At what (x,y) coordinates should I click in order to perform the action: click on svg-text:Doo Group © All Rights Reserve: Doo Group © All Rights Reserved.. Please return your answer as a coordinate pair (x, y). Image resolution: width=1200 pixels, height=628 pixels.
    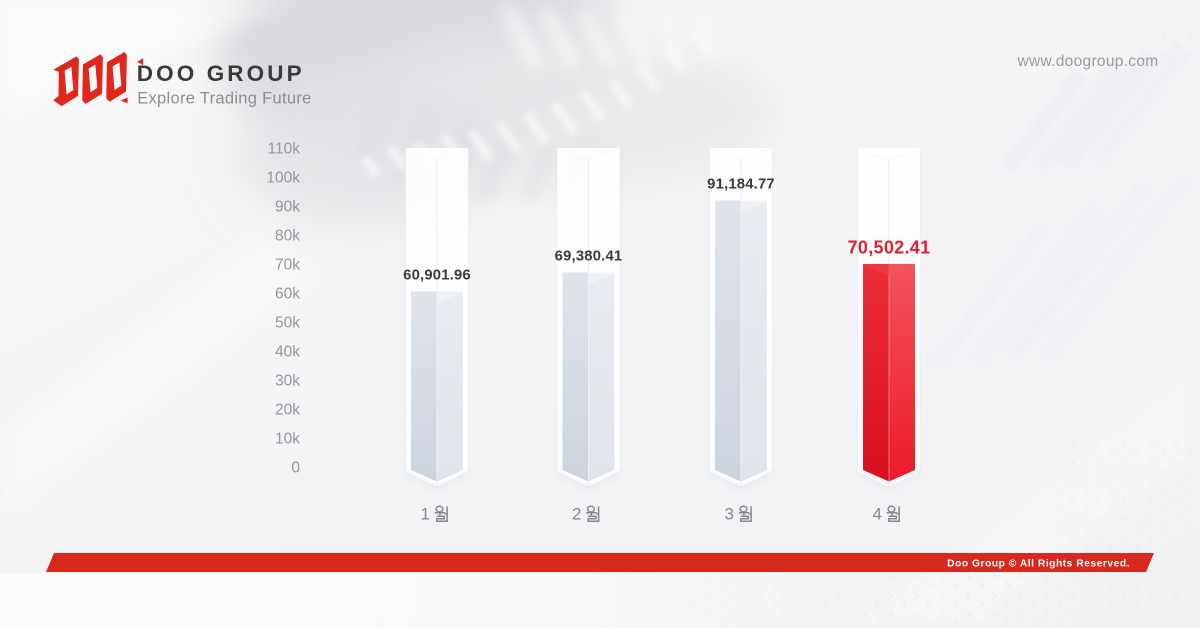
    Looking at the image, I should click on (1038, 563).